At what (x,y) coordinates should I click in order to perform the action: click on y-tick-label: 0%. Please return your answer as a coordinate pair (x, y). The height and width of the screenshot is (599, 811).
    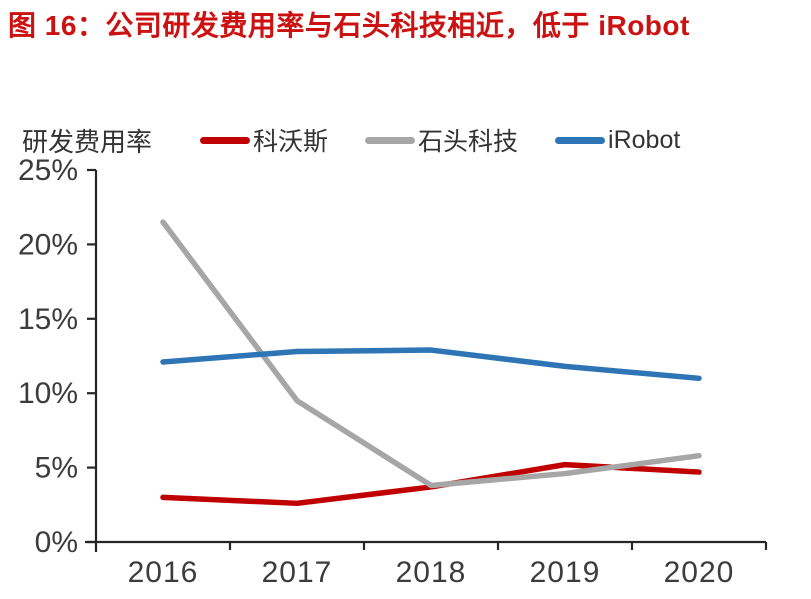
    Looking at the image, I should click on (56, 542).